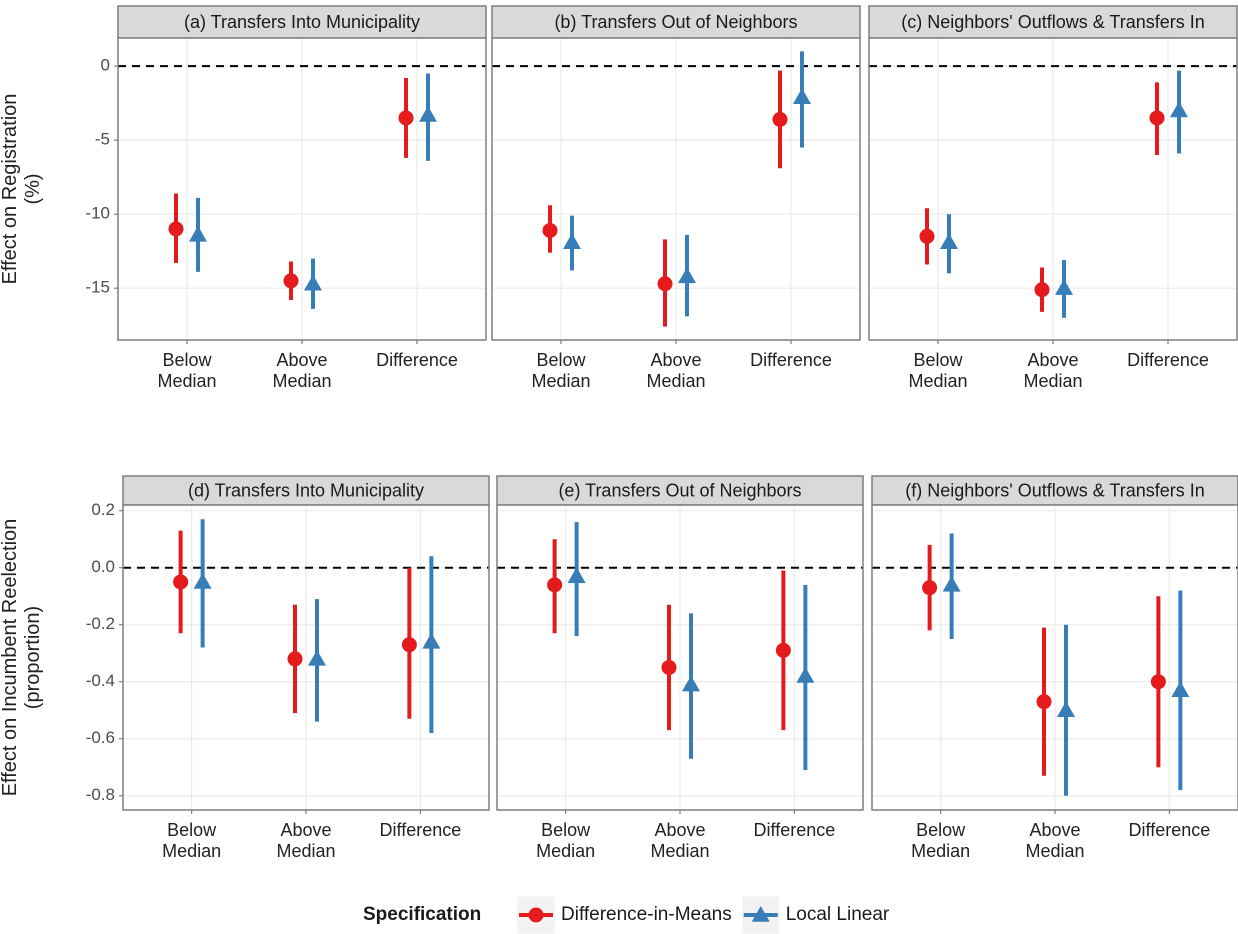  Describe the element at coordinates (422, 914) in the screenshot. I see `legend-title: Specification` at that location.